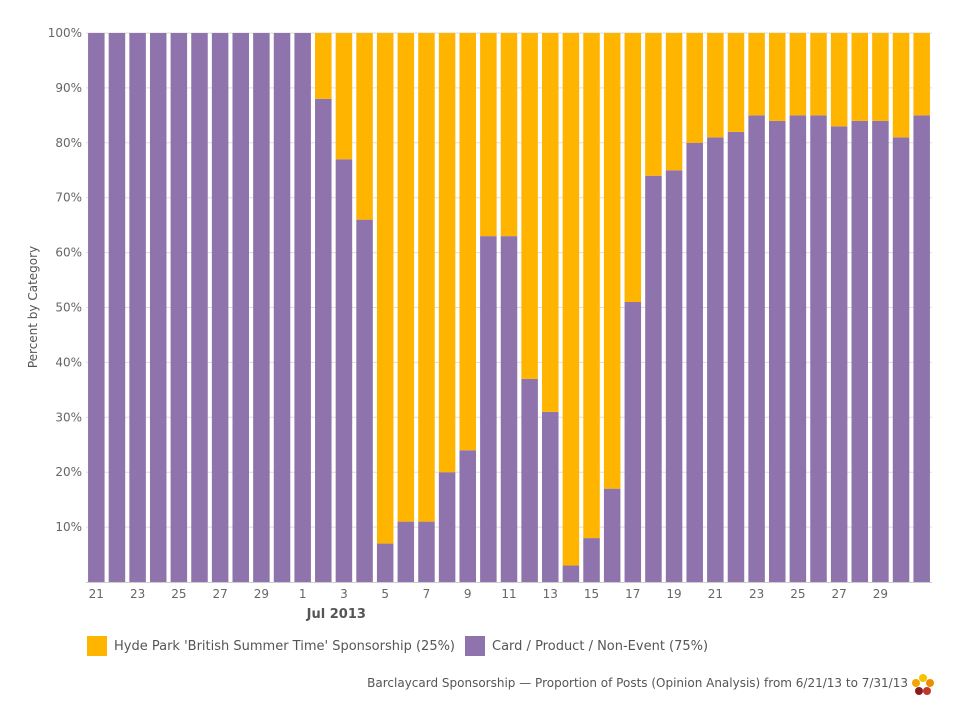 The height and width of the screenshot is (720, 960). I want to click on y-tick-label: 70%, so click(68, 198).